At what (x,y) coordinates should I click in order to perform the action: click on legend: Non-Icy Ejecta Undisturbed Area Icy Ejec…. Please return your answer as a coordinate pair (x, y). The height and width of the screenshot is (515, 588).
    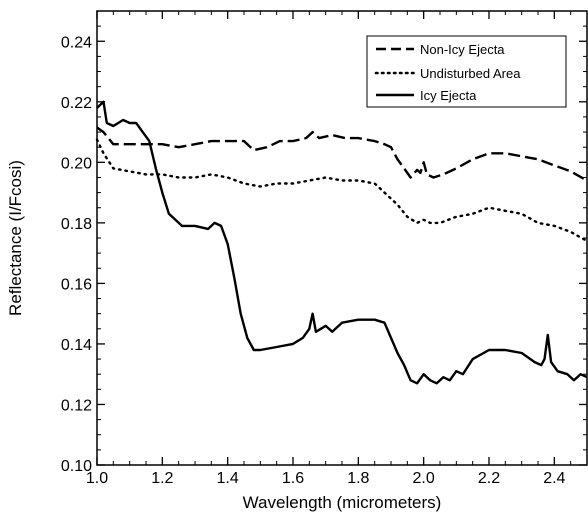
    Looking at the image, I should click on (466, 71).